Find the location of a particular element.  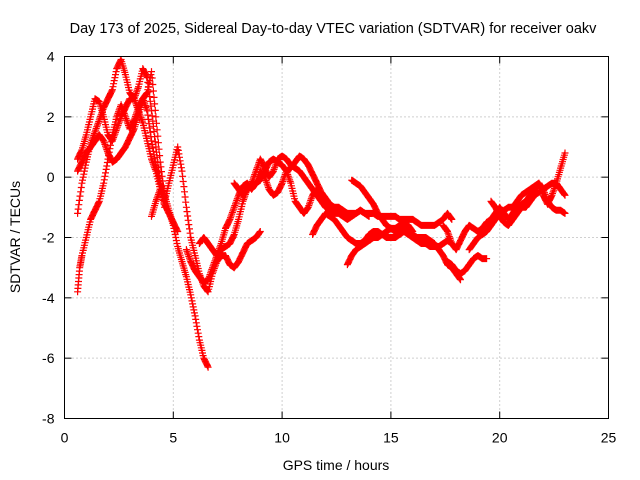

x-tick-label: 5 is located at coordinates (173, 438).